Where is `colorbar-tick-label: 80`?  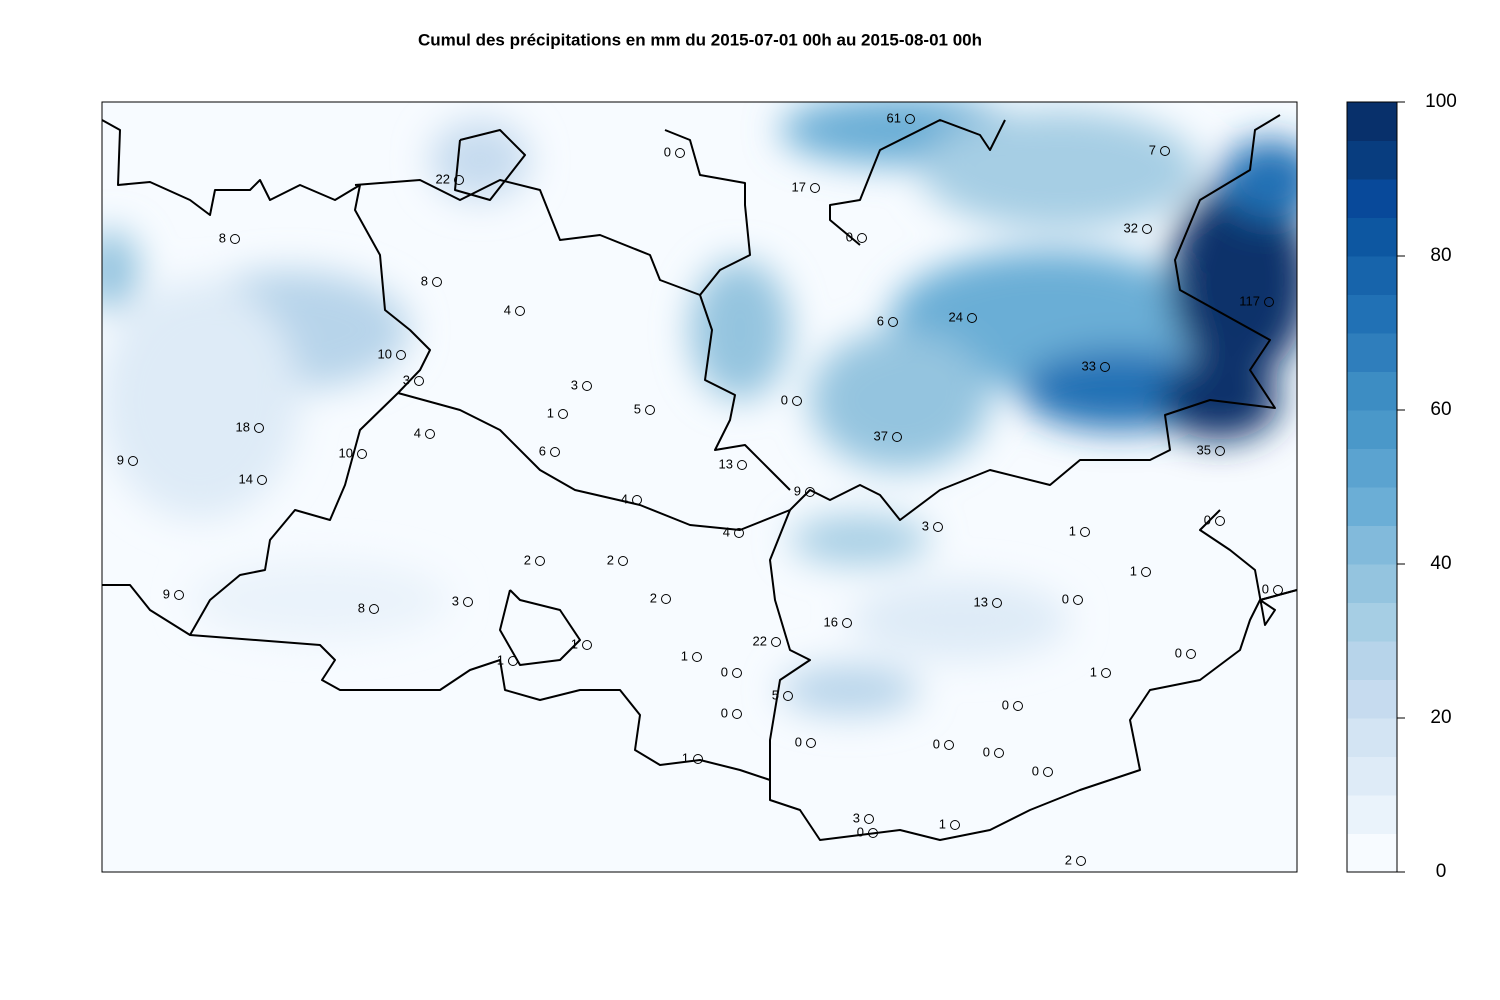
colorbar-tick-label: 80 is located at coordinates (1440, 255).